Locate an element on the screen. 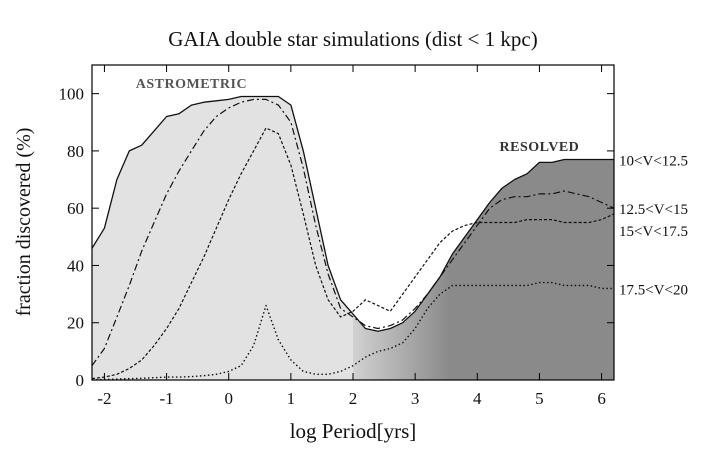 The width and height of the screenshot is (727, 455). x-tick-label: 4 is located at coordinates (477, 398).